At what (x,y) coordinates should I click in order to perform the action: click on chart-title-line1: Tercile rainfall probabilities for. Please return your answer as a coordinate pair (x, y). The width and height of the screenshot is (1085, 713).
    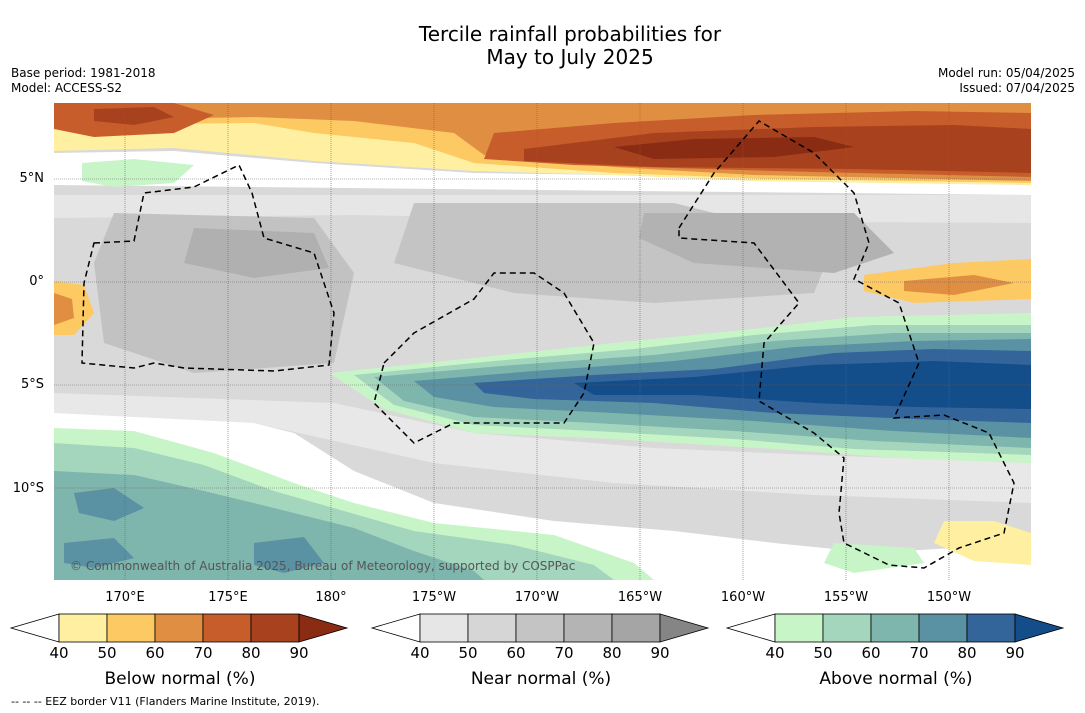
    Looking at the image, I should click on (570, 34).